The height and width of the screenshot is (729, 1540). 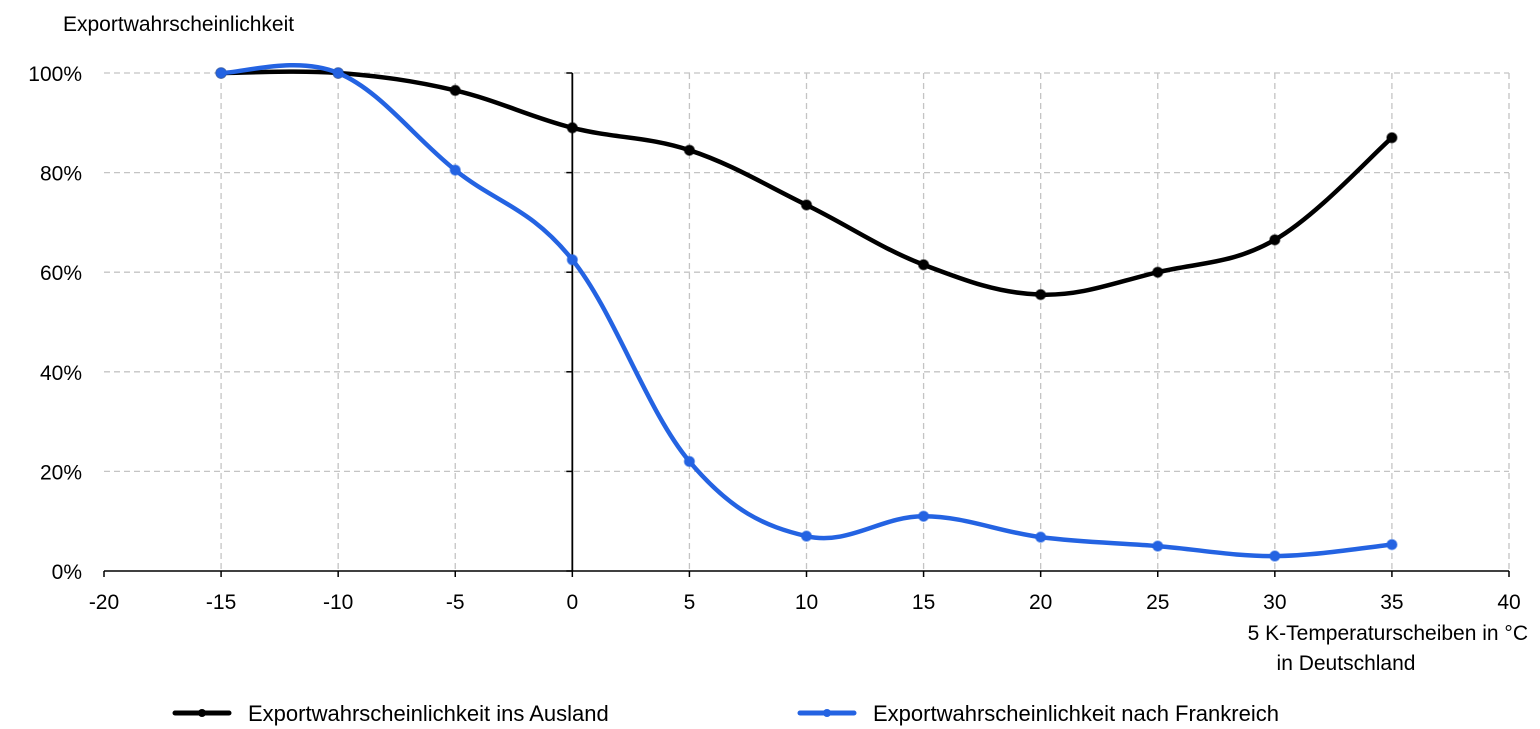 What do you see at coordinates (923, 602) in the screenshot?
I see `x-tick-label: 15` at bounding box center [923, 602].